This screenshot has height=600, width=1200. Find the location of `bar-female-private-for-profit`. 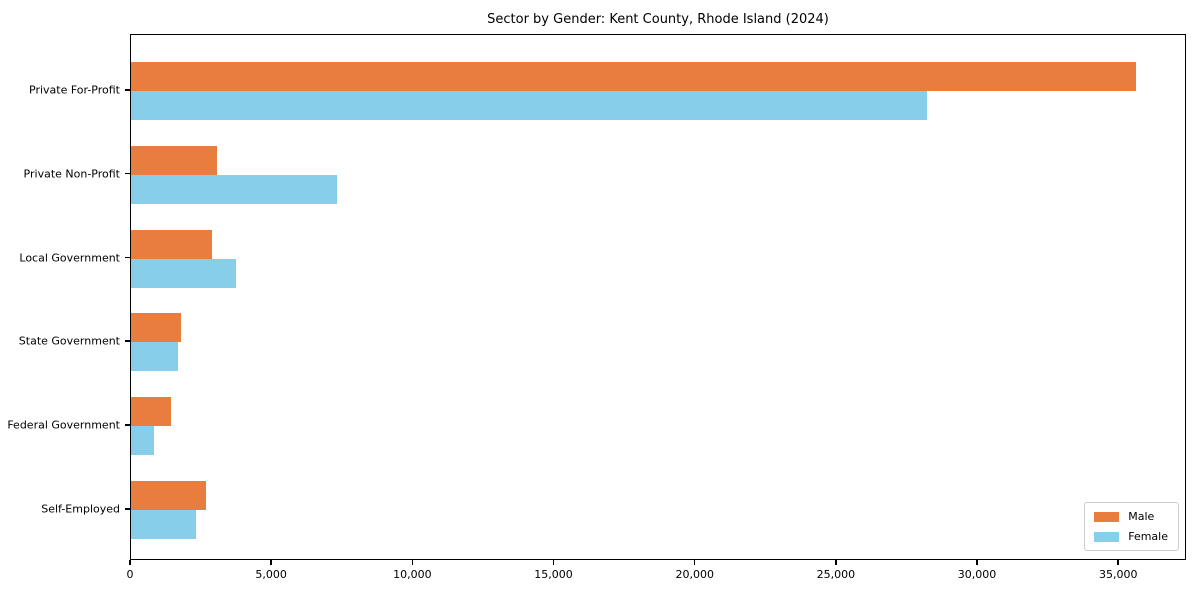

bar-female-private-for-profit is located at coordinates (529, 105).